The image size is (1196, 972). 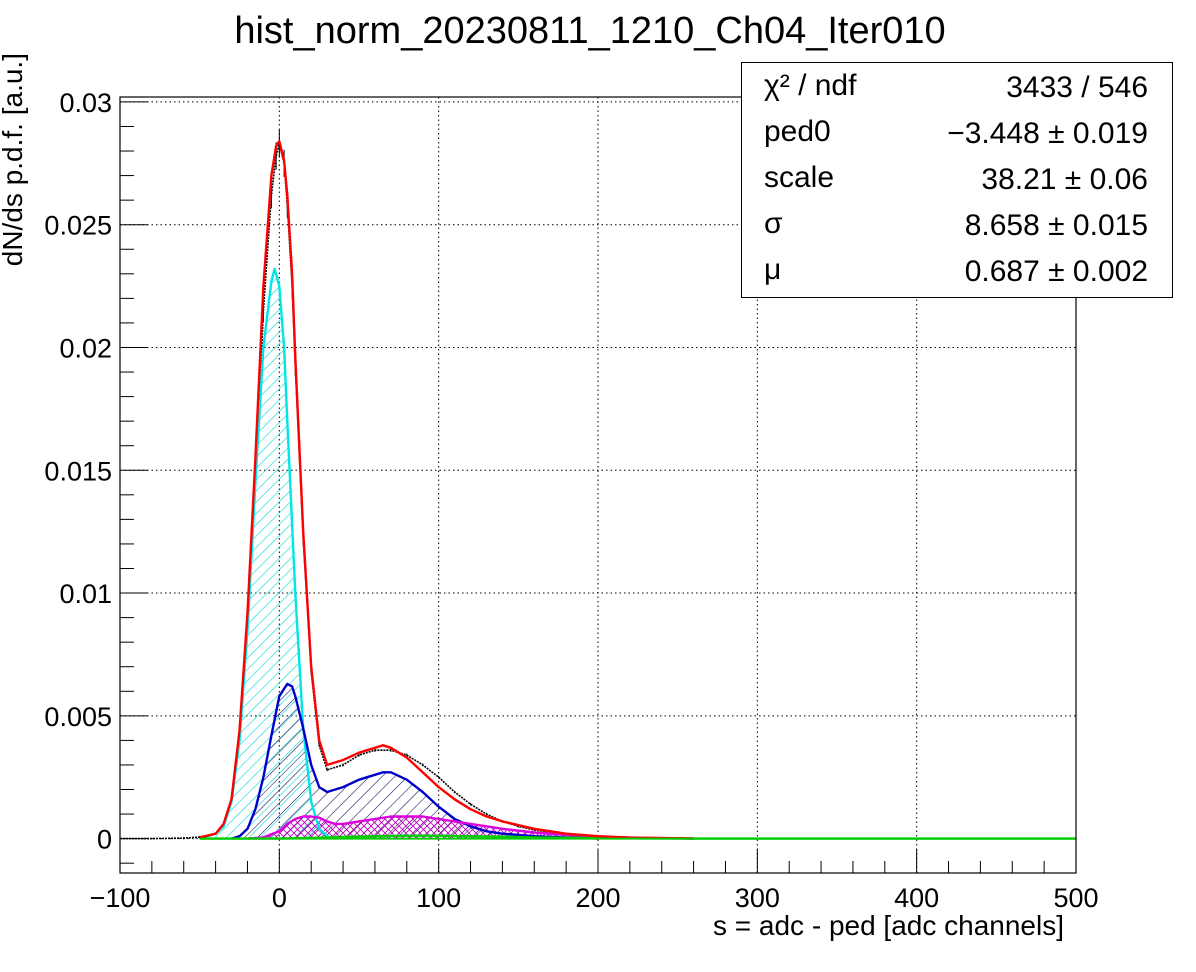 I want to click on stat-key: scale, so click(x=799, y=177).